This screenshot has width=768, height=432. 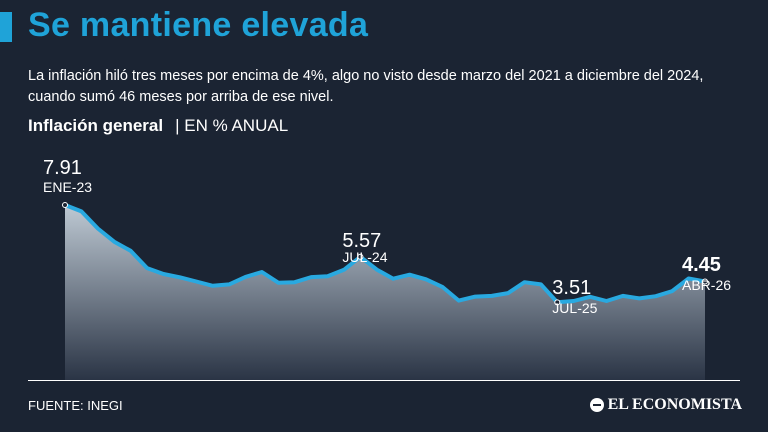 What do you see at coordinates (574, 308) in the screenshot?
I see `data-label-date: JUL-25` at bounding box center [574, 308].